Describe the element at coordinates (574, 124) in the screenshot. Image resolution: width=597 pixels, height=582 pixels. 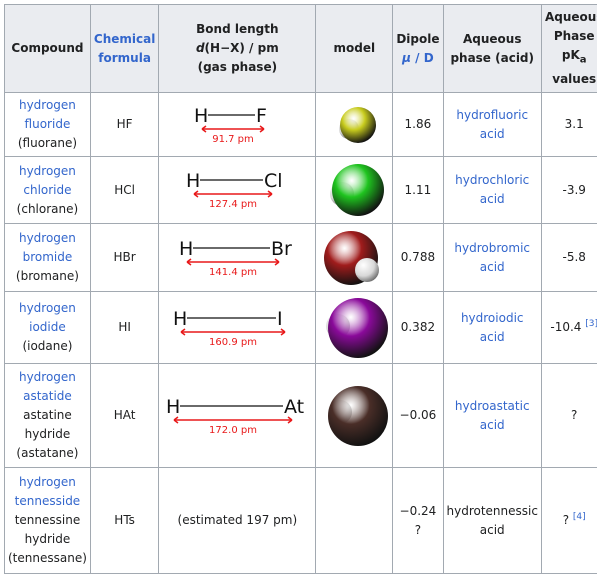
I see `pka-value: 3.1` at that location.